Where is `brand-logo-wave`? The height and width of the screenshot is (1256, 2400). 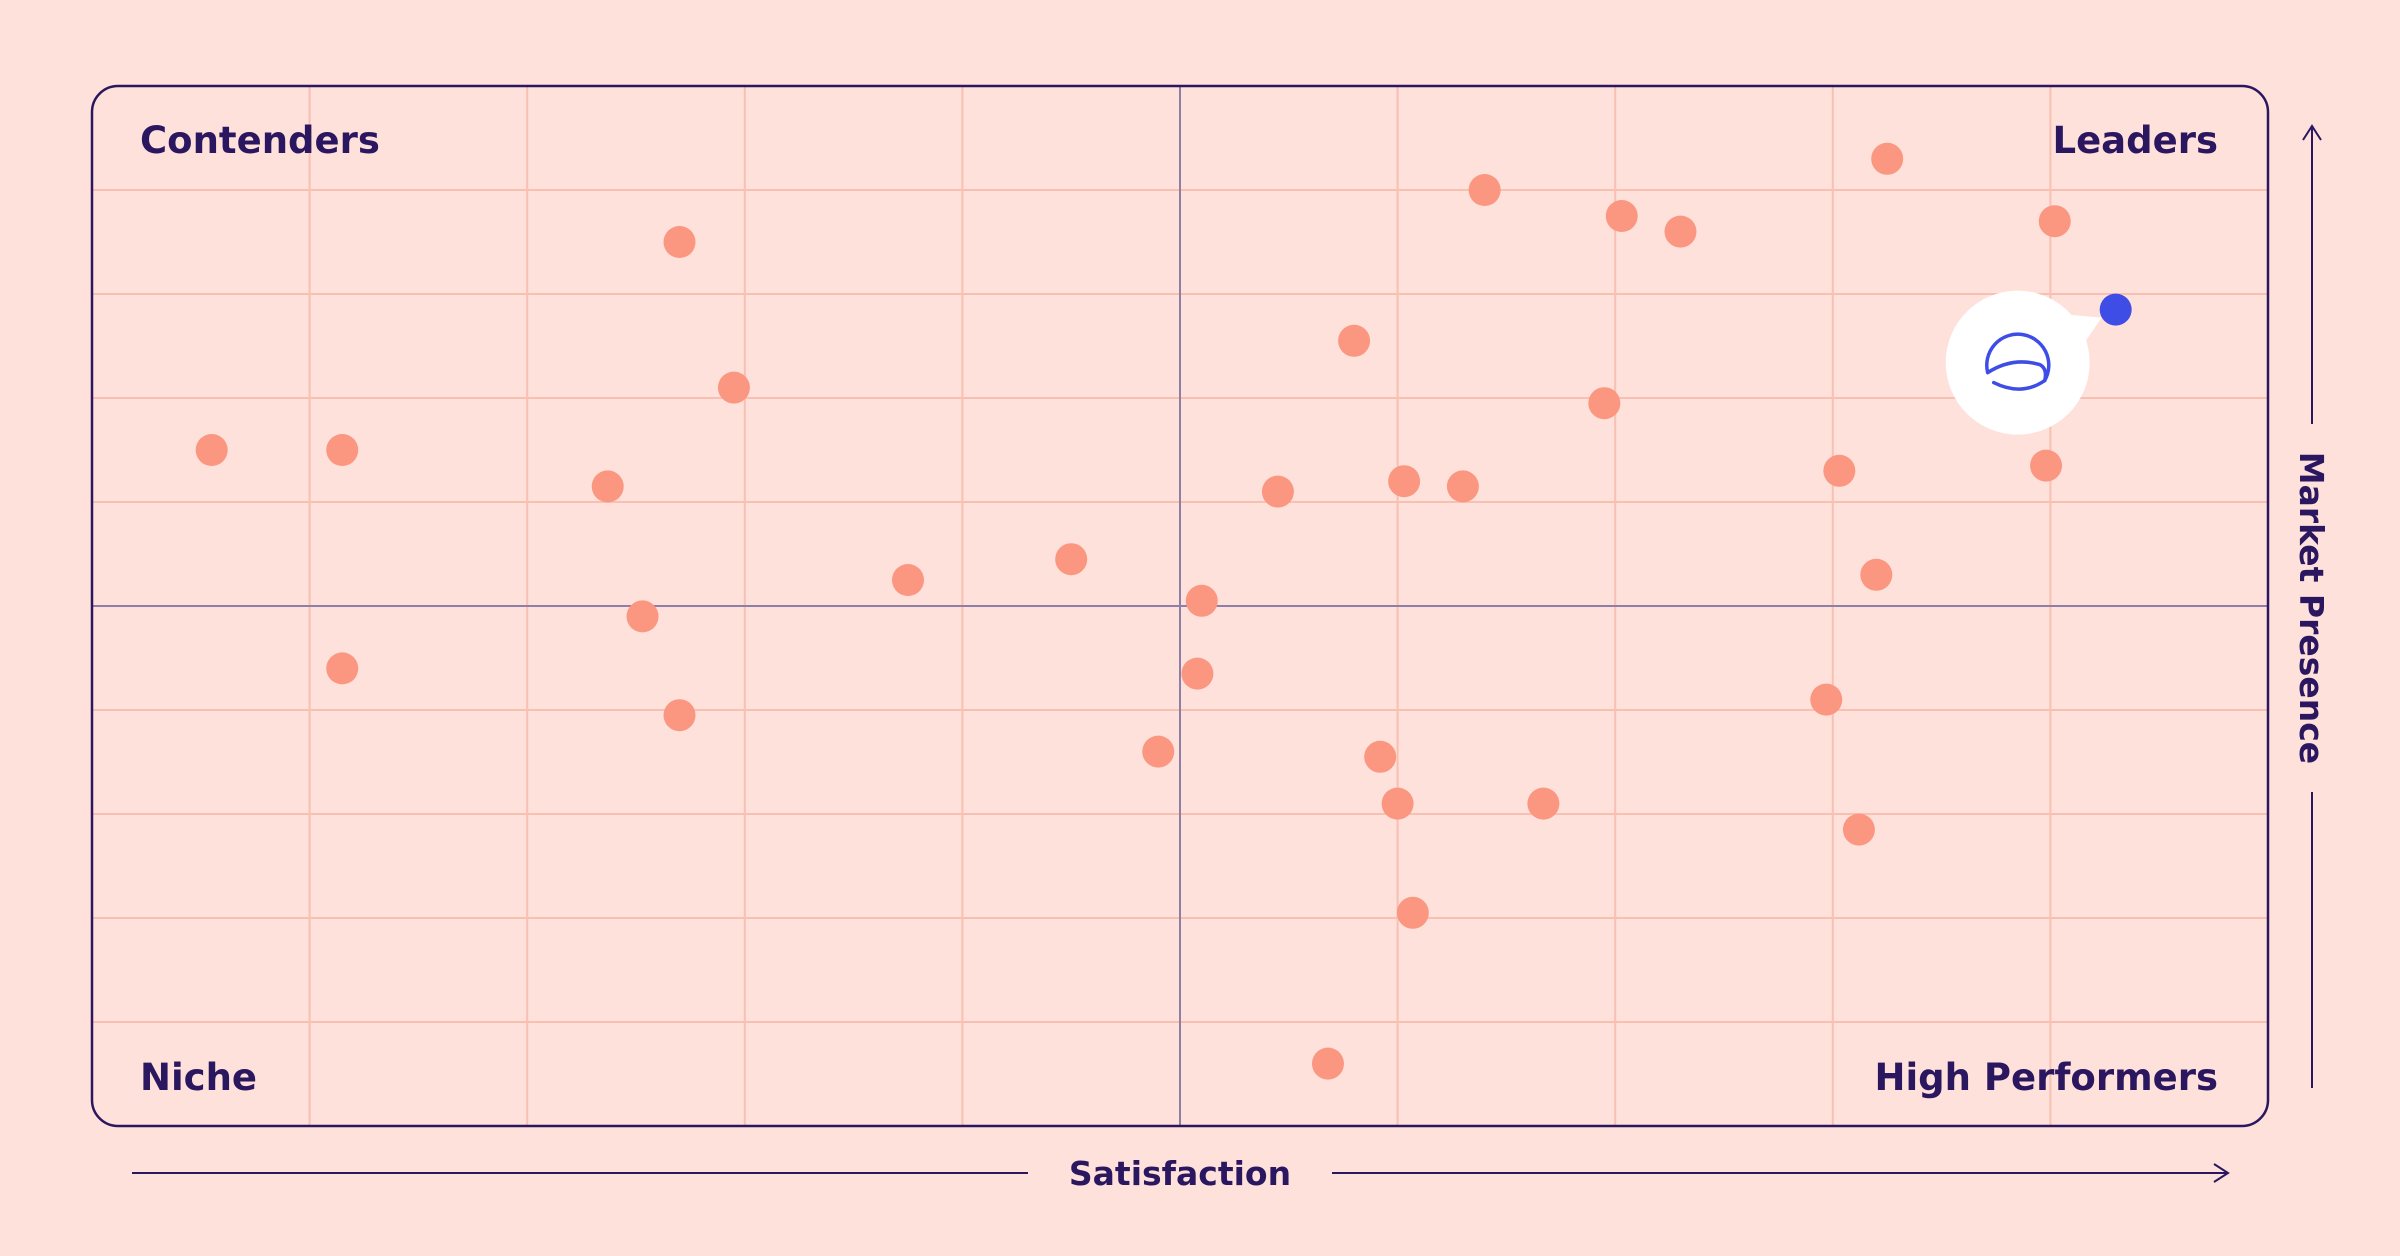 brand-logo-wave is located at coordinates (2016, 375).